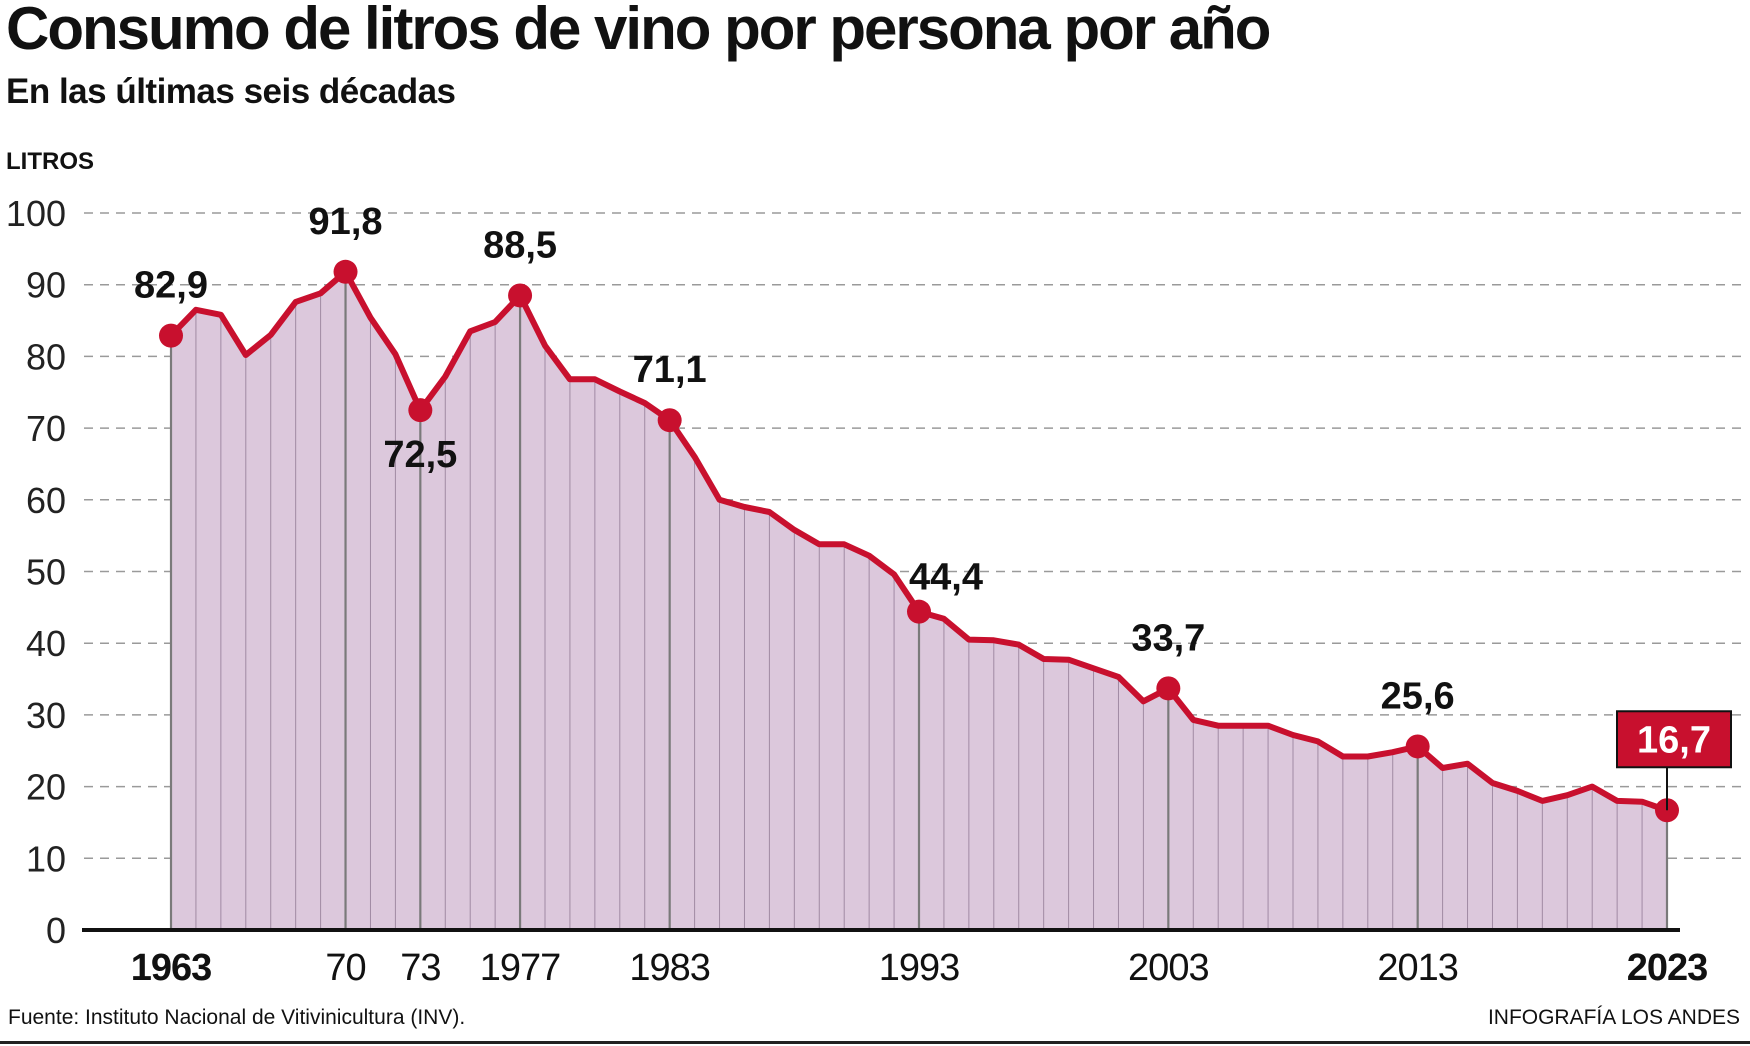  I want to click on data-label-2023: 16,7, so click(1674, 740).